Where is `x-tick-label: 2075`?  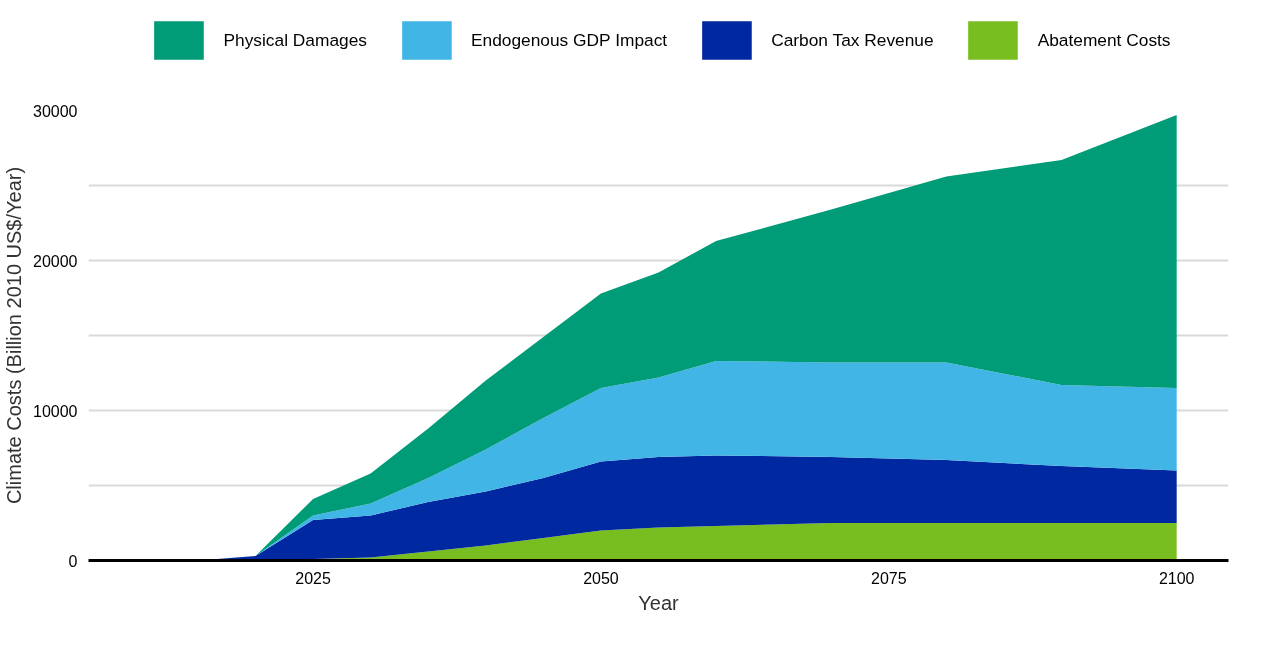
x-tick-label: 2075 is located at coordinates (889, 578).